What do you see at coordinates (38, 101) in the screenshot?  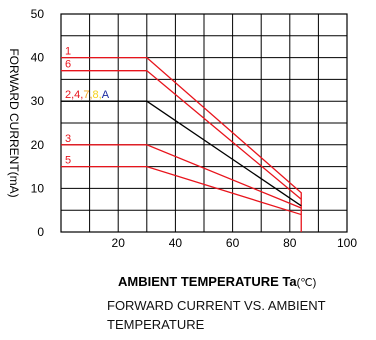 I see `y-tick-label: 30` at bounding box center [38, 101].